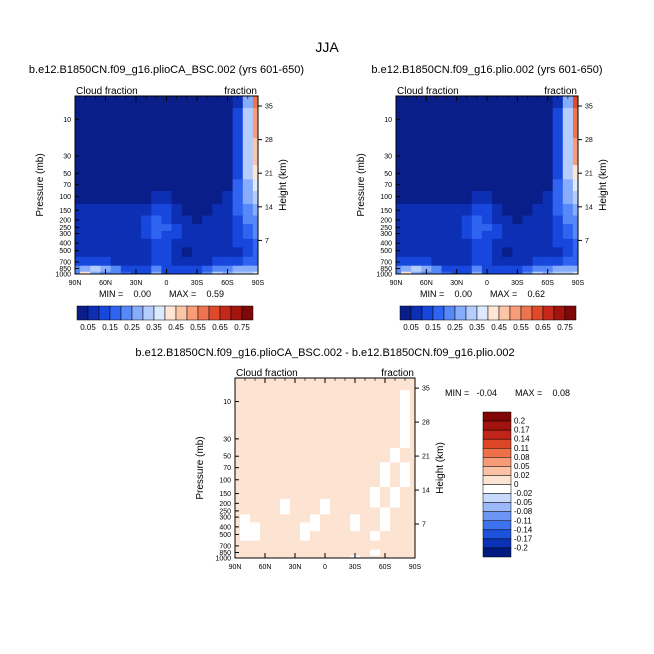  What do you see at coordinates (486, 393) in the screenshot?
I see `min-value: -0.04` at bounding box center [486, 393].